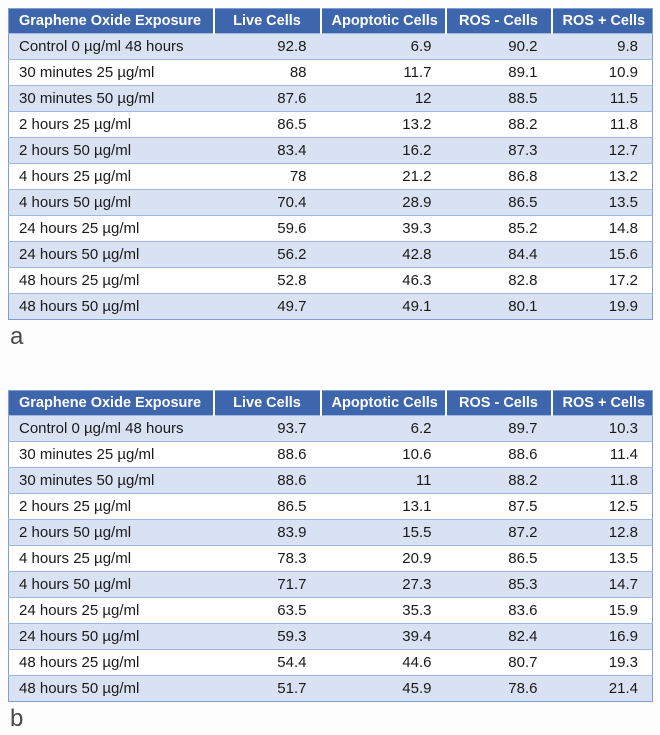 This screenshot has height=735, width=660. I want to click on value-cell: 11.7, so click(383, 72).